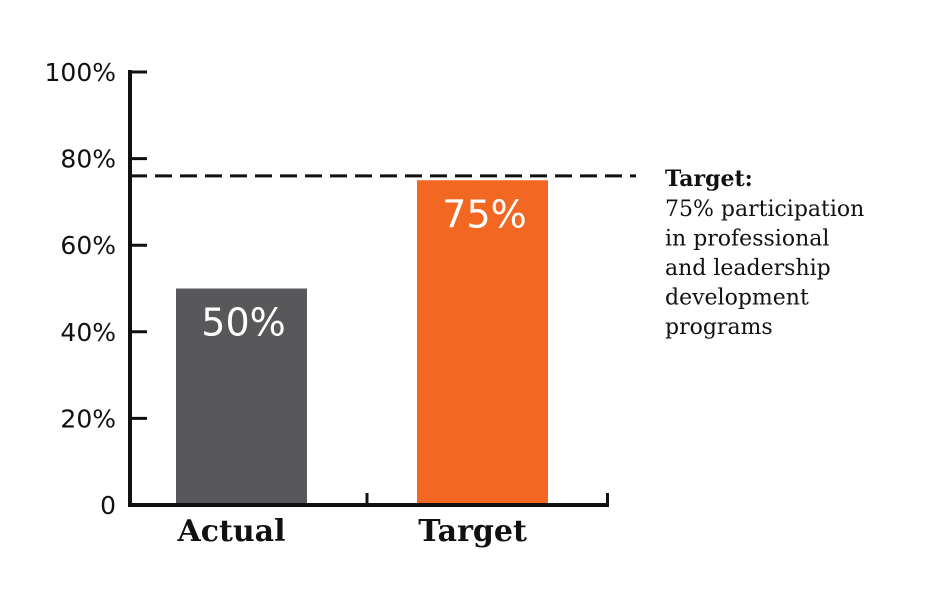  I want to click on category-label: Actual, so click(230, 531).